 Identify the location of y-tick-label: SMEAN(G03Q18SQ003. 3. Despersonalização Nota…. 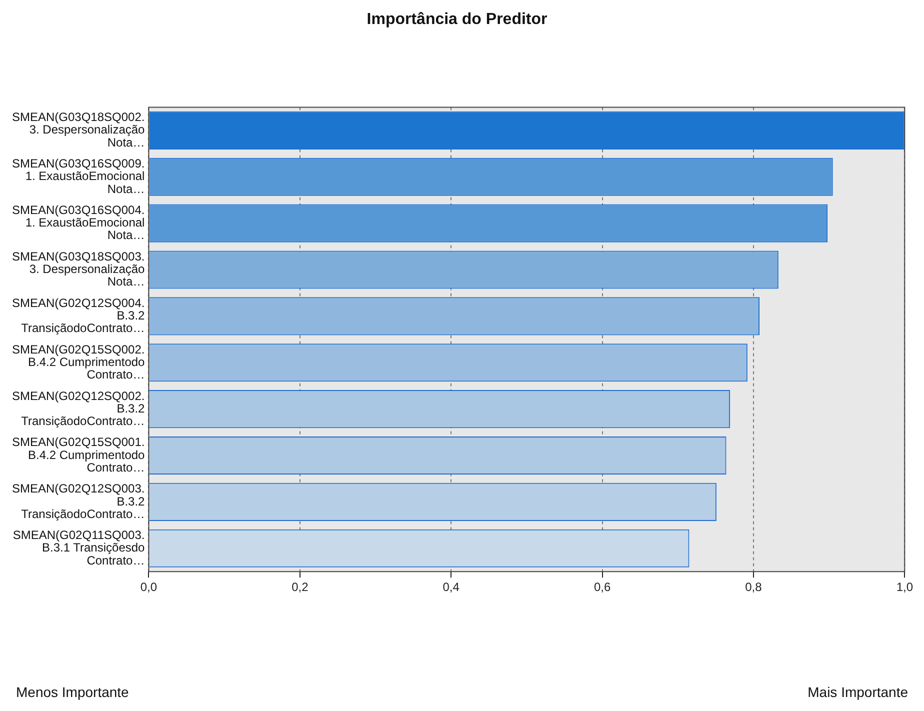
(79, 269).